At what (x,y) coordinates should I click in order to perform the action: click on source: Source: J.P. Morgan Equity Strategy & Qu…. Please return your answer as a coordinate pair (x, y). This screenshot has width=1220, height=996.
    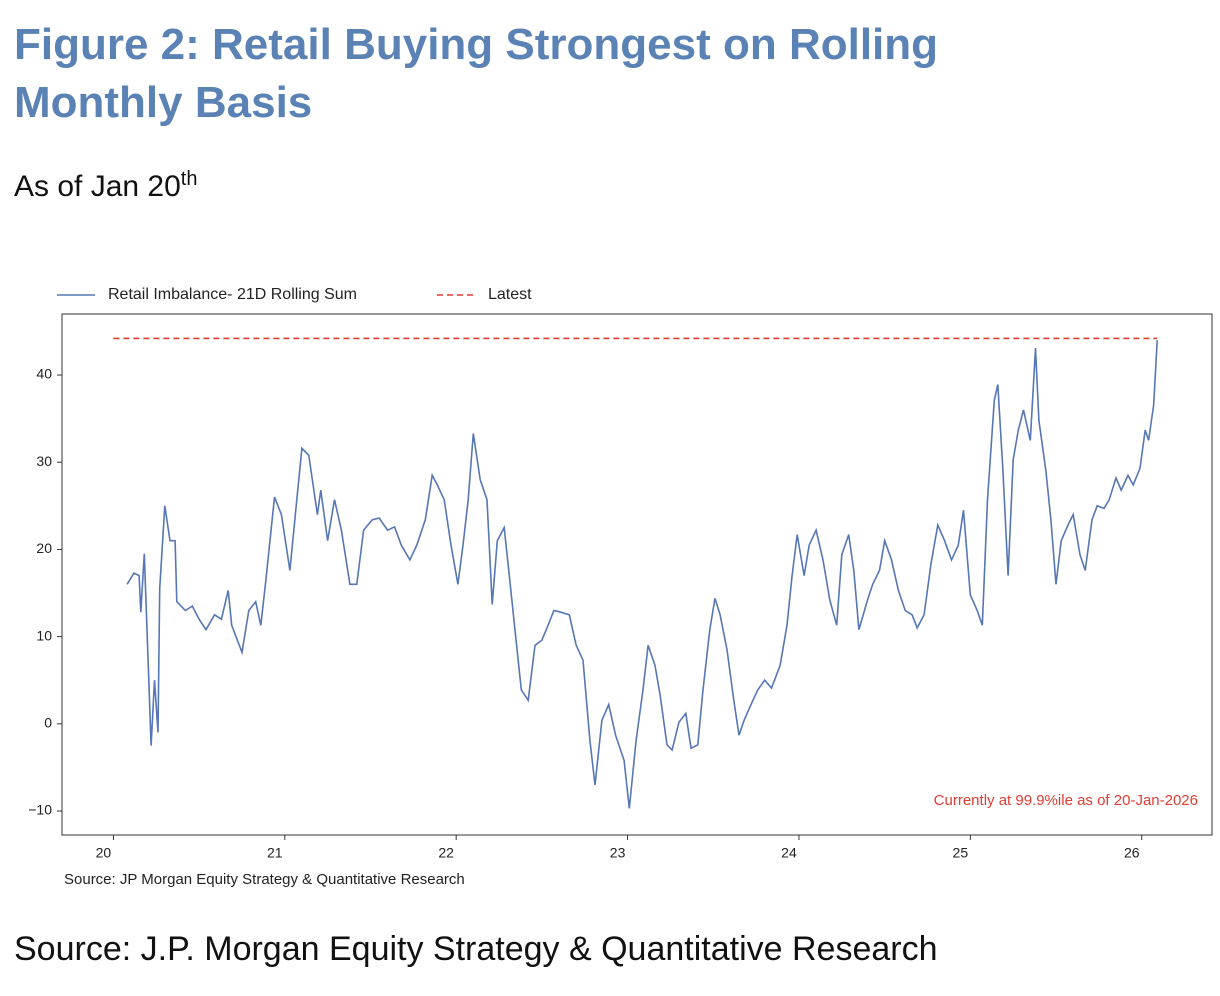
    Looking at the image, I should click on (476, 949).